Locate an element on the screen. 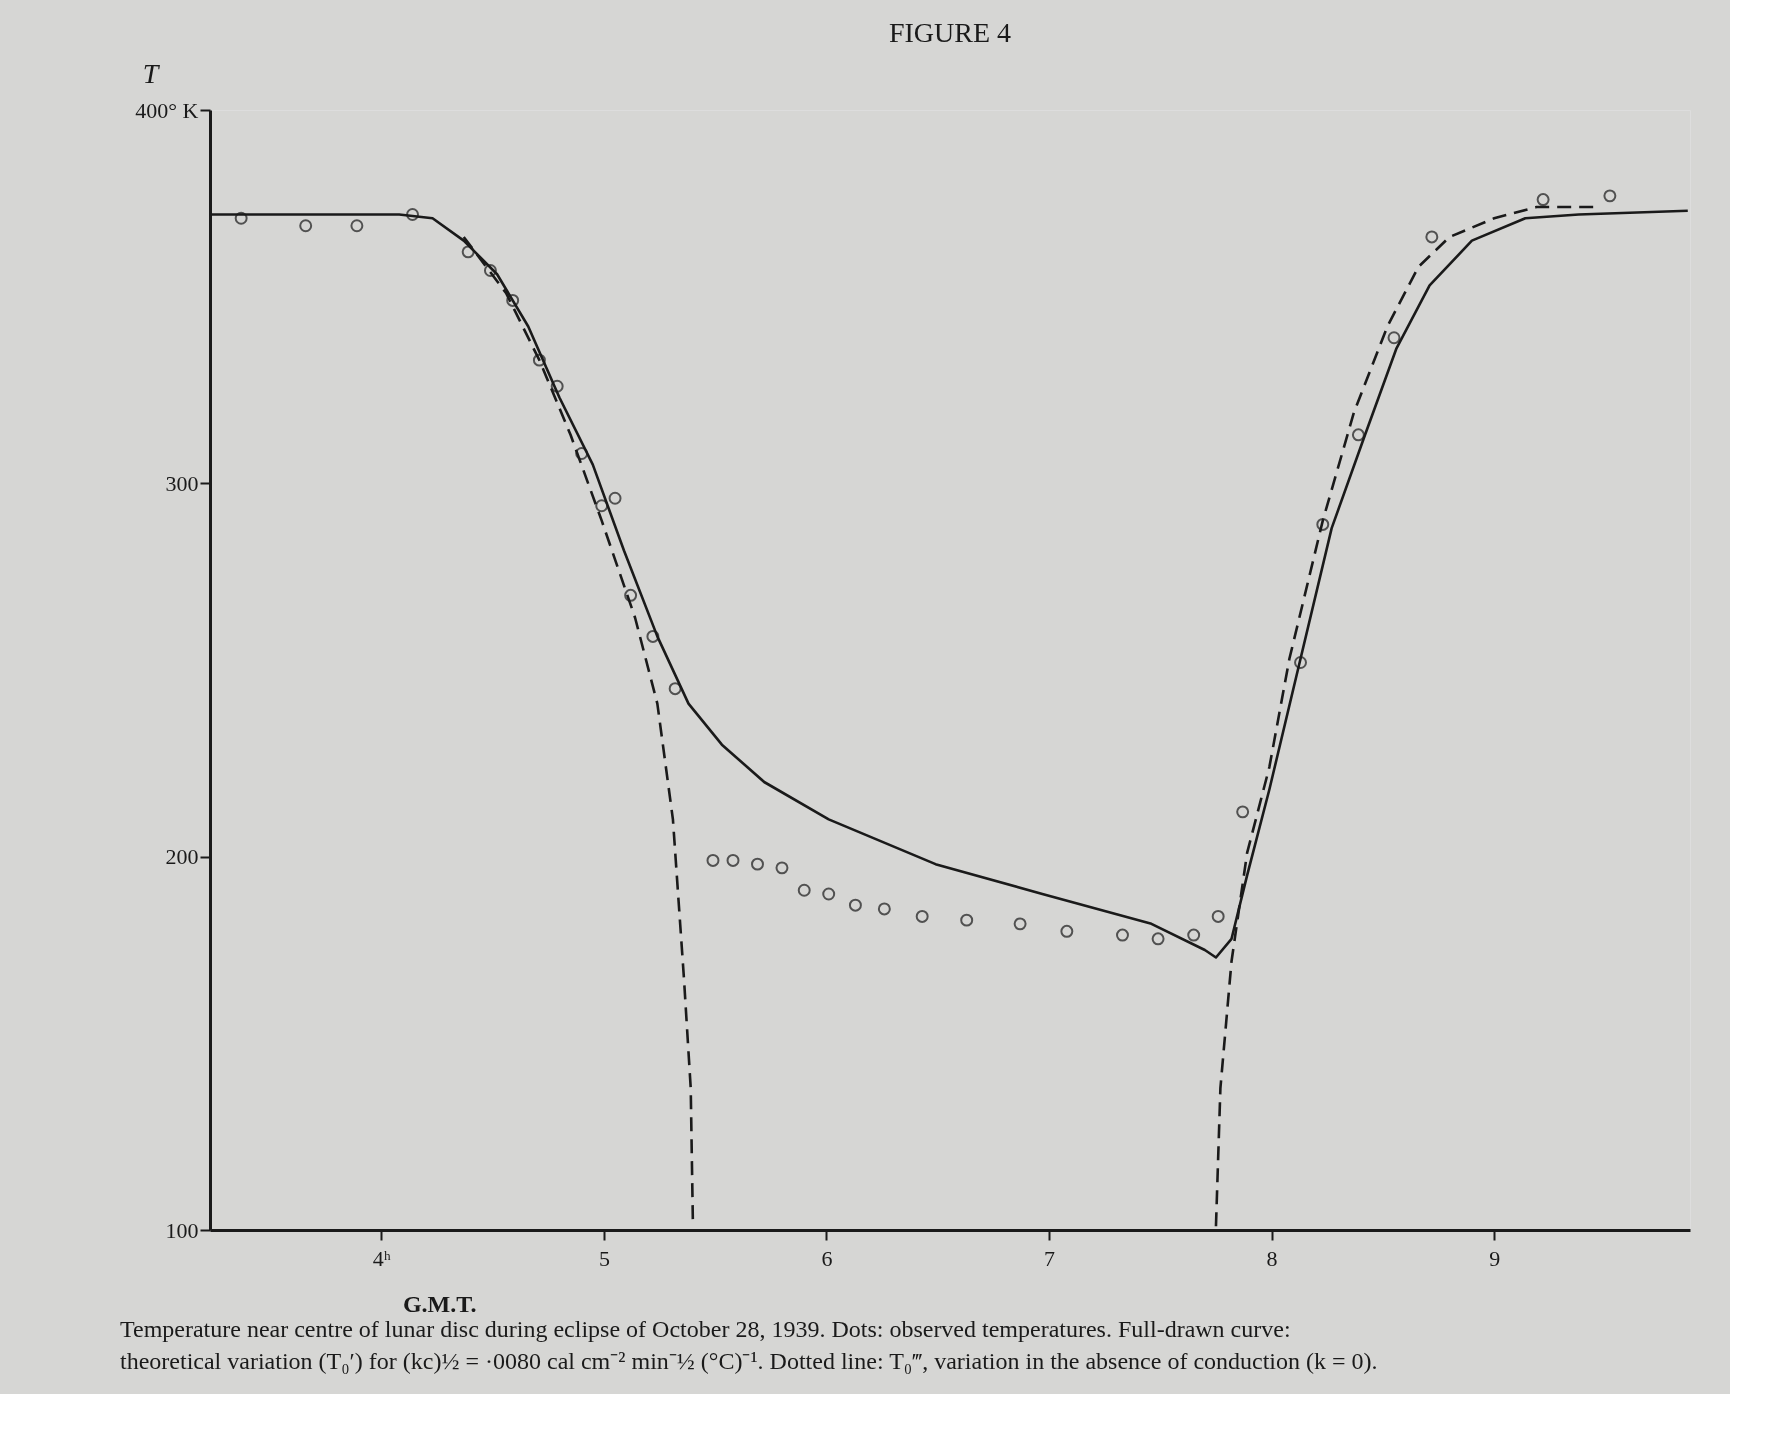 This screenshot has width=1777, height=1451. y-axis-title: T is located at coordinates (151, 73).